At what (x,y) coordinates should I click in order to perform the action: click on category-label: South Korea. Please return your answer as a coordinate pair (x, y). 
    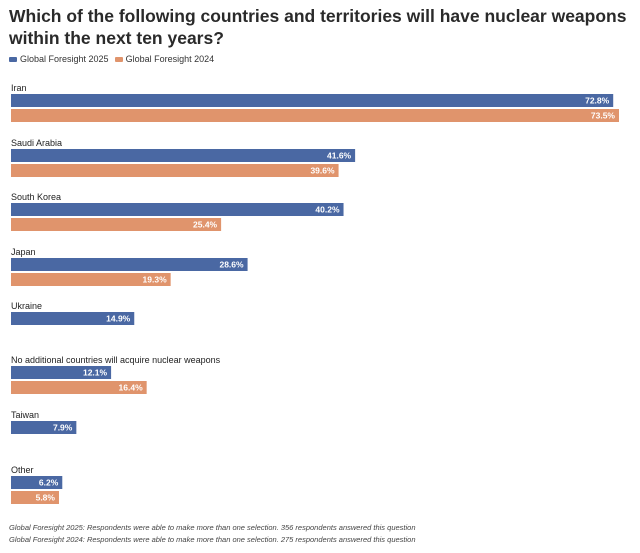
    Looking at the image, I should click on (36, 197).